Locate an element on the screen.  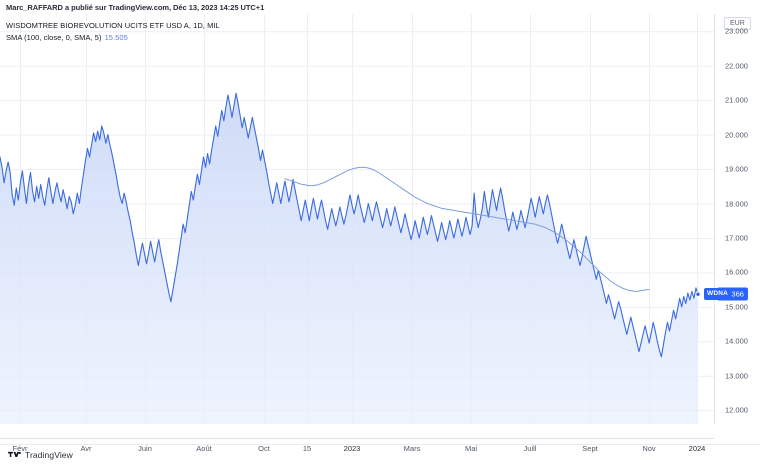
price-tick: 19.000 is located at coordinates (736, 169).